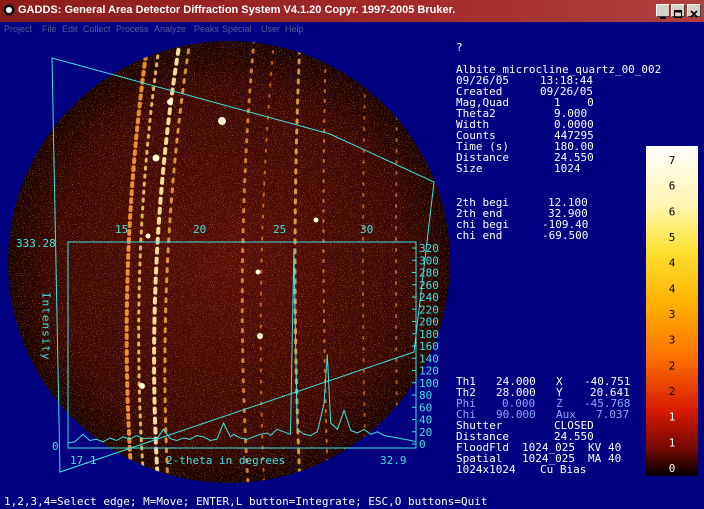  Describe the element at coordinates (607, 403) in the screenshot. I see `axis-value: -45.768` at that location.